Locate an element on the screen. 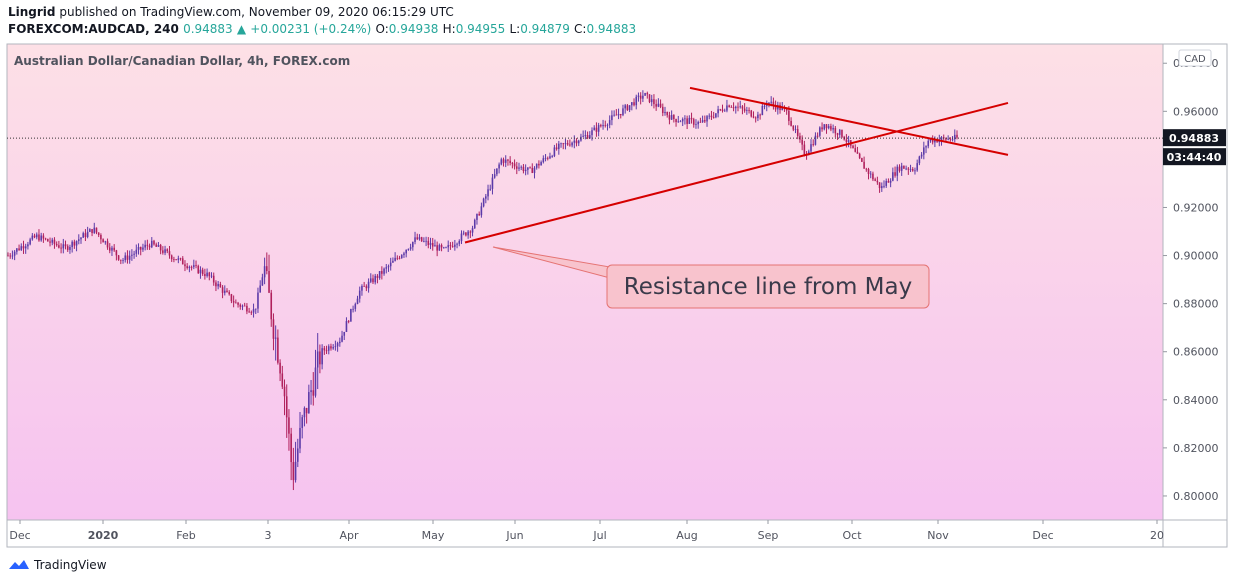 The height and width of the screenshot is (585, 1234). falling-trendline is located at coordinates (849, 121).